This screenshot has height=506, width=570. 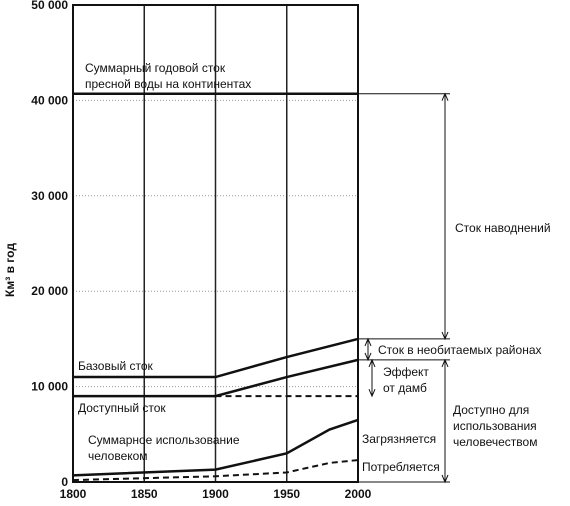 What do you see at coordinates (122, 408) in the screenshot?
I see `annotation: Доступный сток` at bounding box center [122, 408].